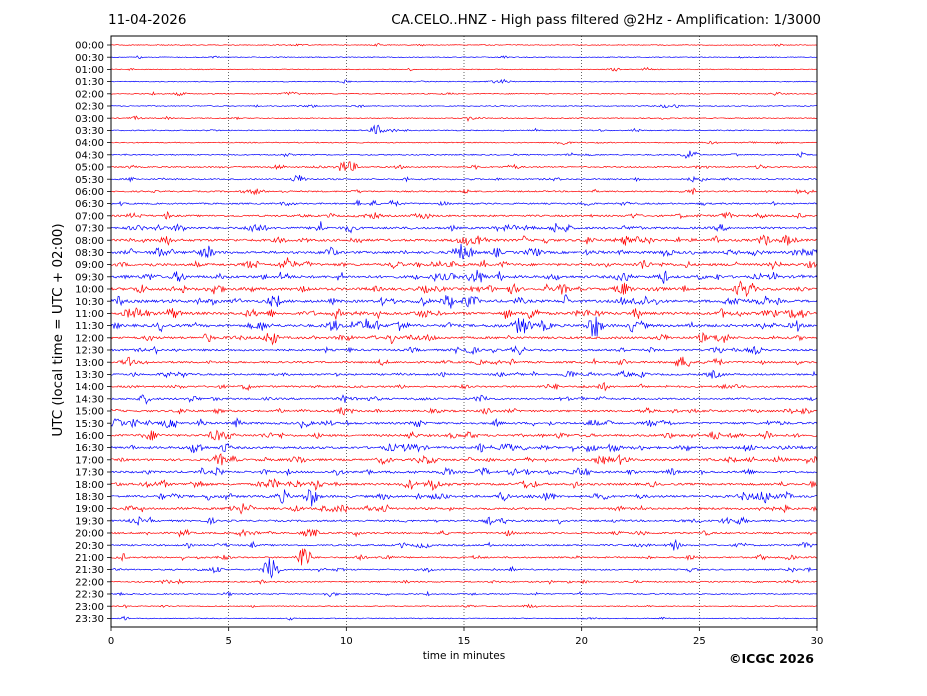 The width and height of the screenshot is (927, 696). What do you see at coordinates (89, 338) in the screenshot?
I see `y-tick-label: 12:00` at bounding box center [89, 338].